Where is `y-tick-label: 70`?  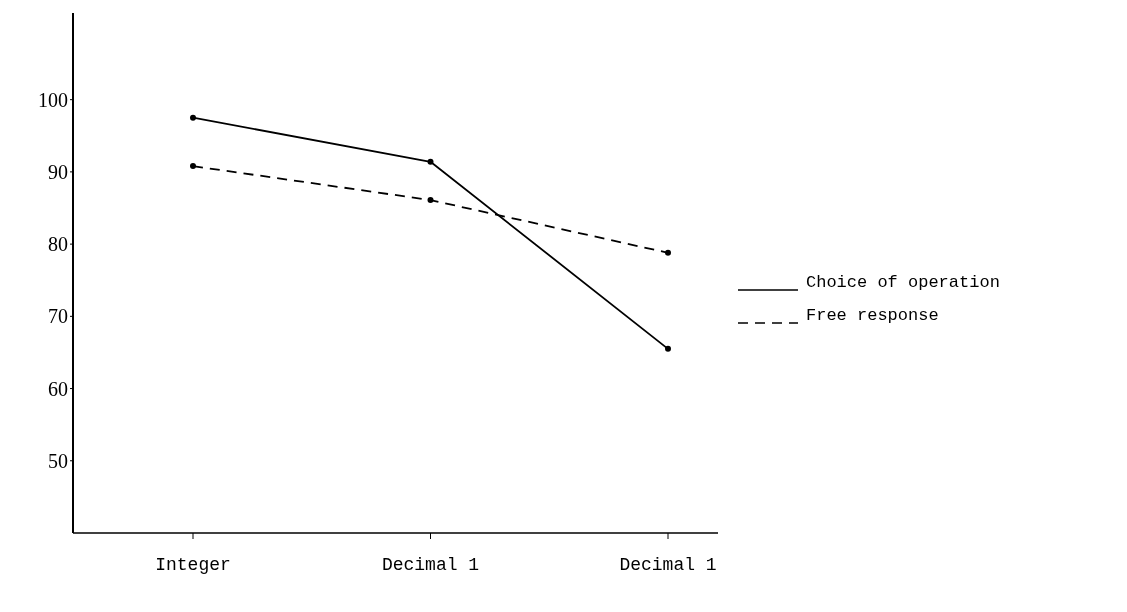 y-tick-label: 70 is located at coordinates (58, 316).